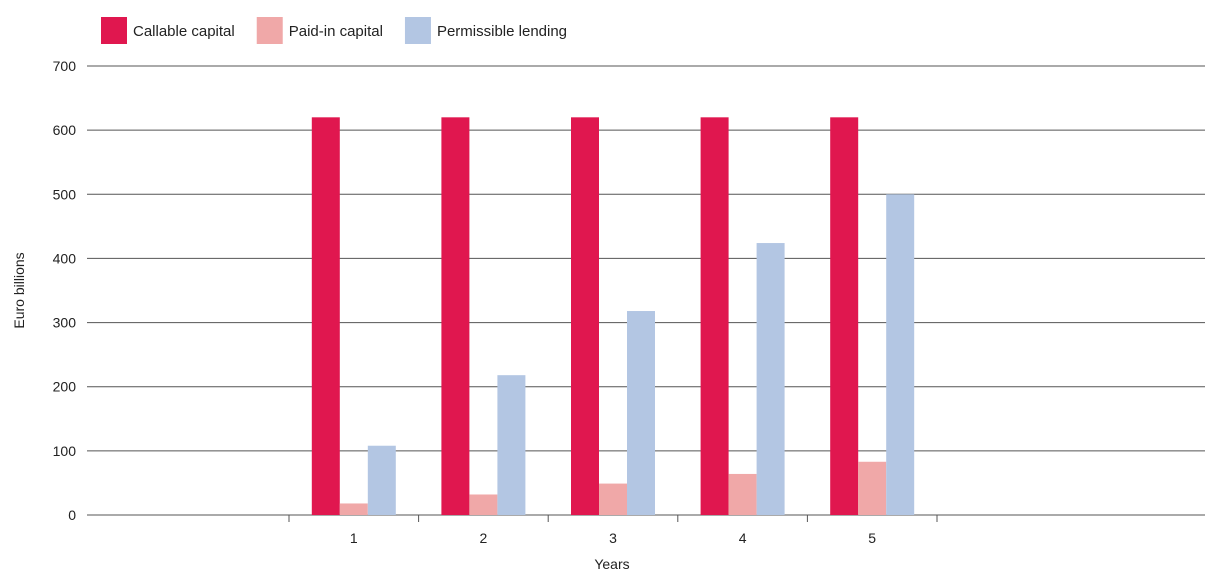 The width and height of the screenshot is (1205, 572). What do you see at coordinates (502, 31) in the screenshot?
I see `legend-label-permissible-lending: Permissible lending` at bounding box center [502, 31].